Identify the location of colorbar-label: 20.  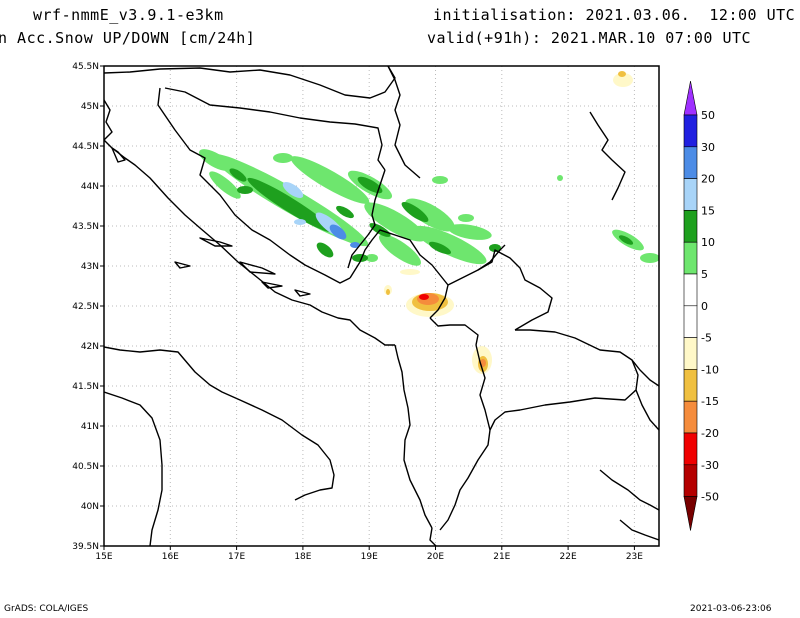
(708, 179).